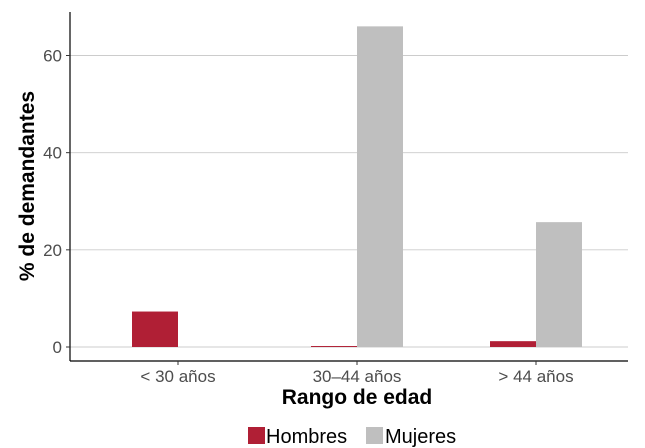 This screenshot has height=448, width=645. What do you see at coordinates (420, 437) in the screenshot?
I see `legend-label-mujeres: Mujeres` at bounding box center [420, 437].